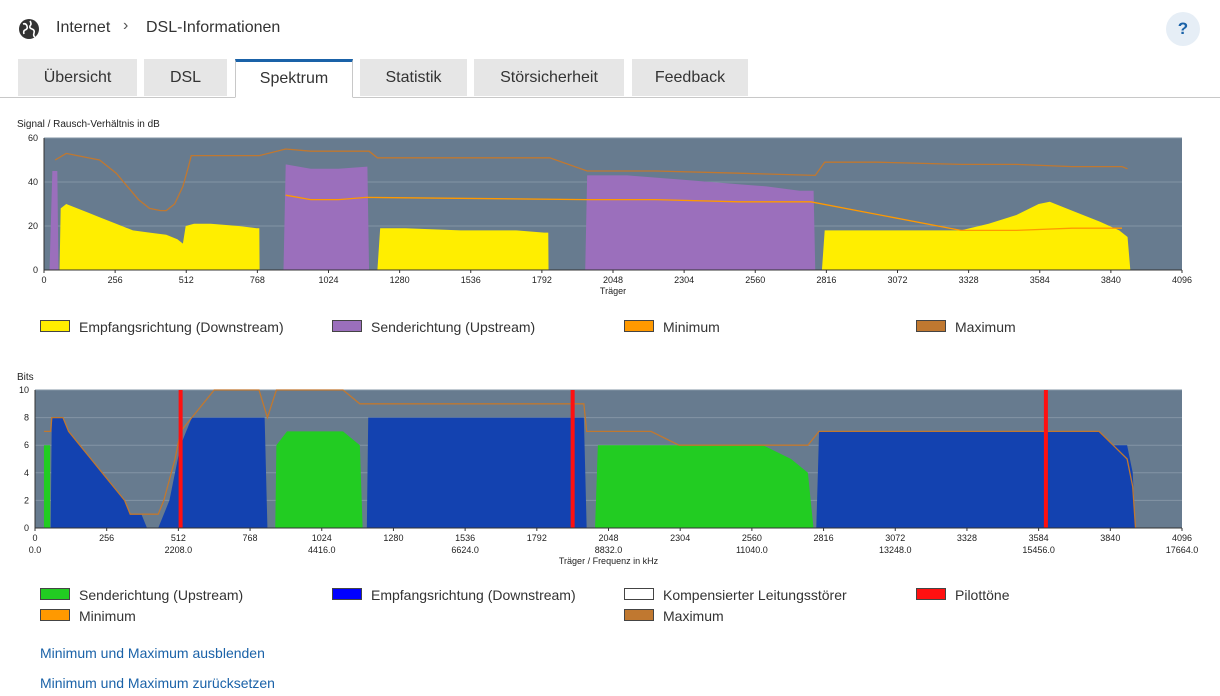 This screenshot has height=696, width=1220. What do you see at coordinates (690, 77) in the screenshot?
I see `tab-feedback: Feedback` at bounding box center [690, 77].